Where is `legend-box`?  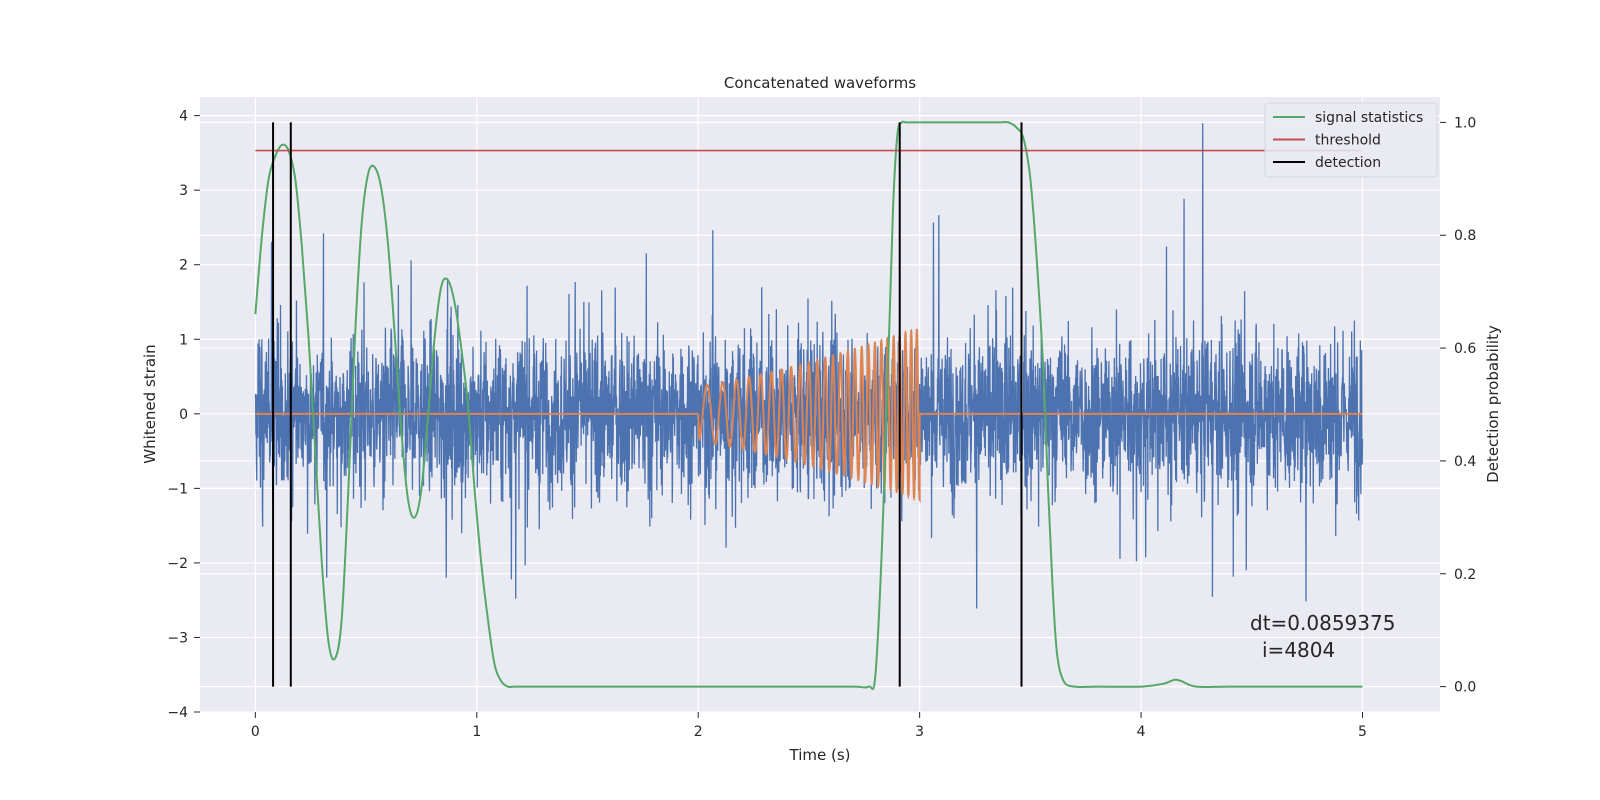
legend-box is located at coordinates (1351, 140).